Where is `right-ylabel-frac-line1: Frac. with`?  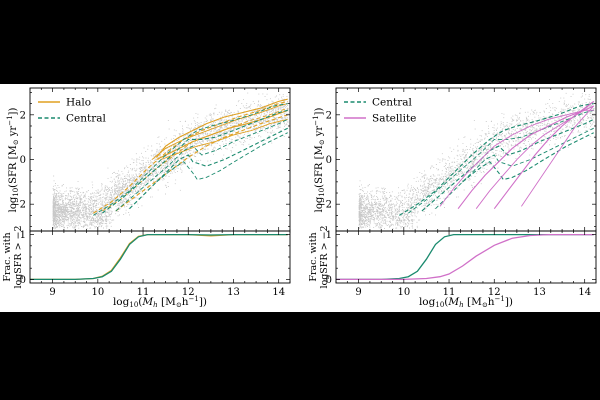
right-ylabel-frac-line1: Frac. with is located at coordinates (313, 256).